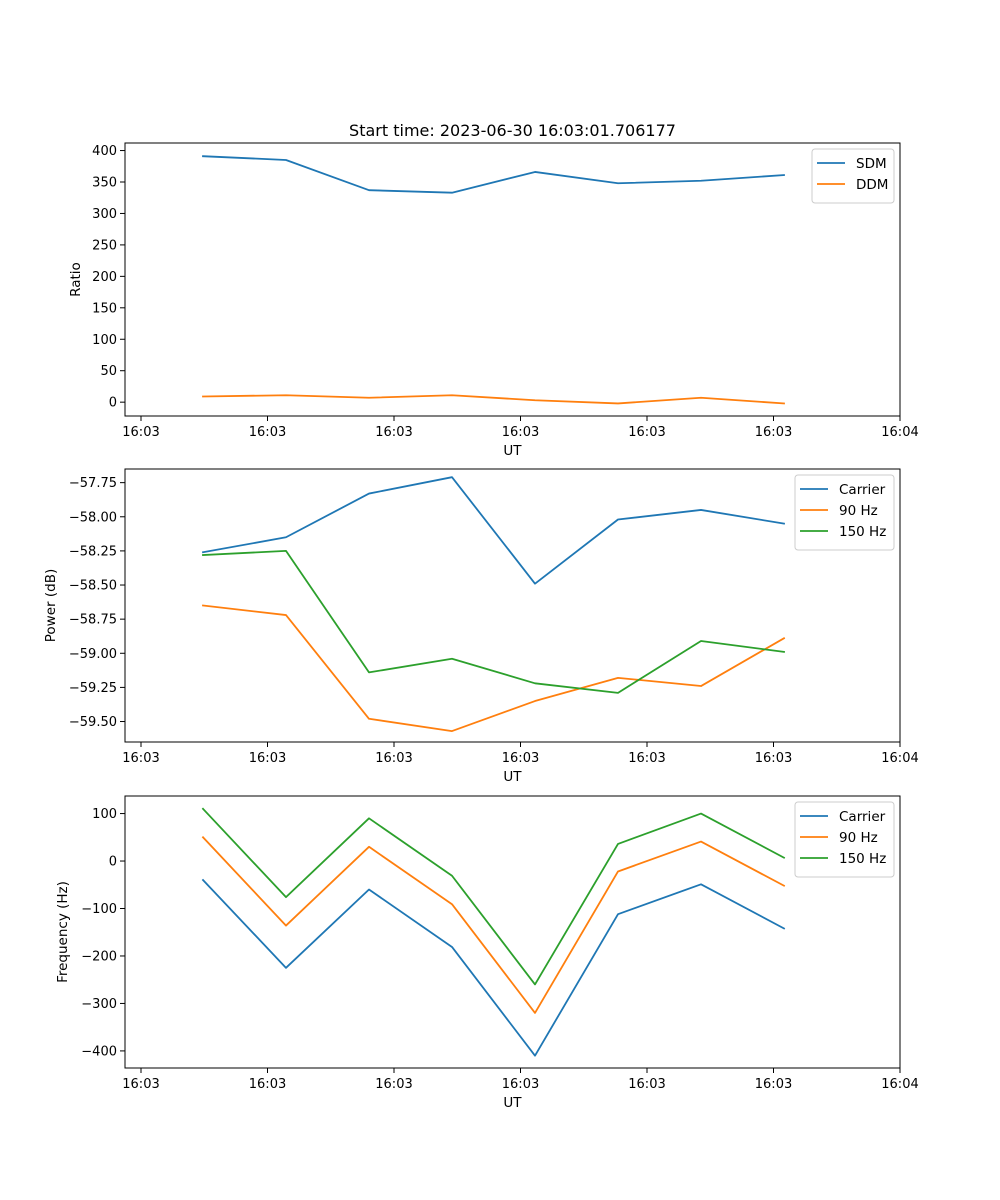 The image size is (1000, 1200). I want to click on y-tick-label: 350, so click(104, 183).